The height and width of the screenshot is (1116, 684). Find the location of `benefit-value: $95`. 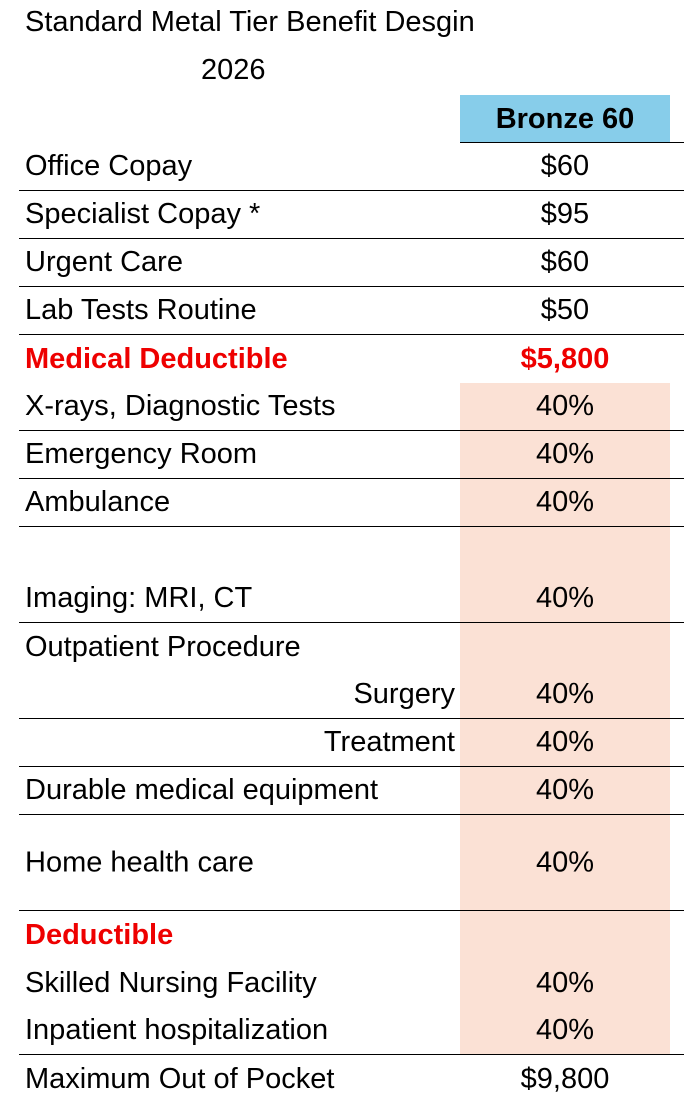

benefit-value: $95 is located at coordinates (565, 214).